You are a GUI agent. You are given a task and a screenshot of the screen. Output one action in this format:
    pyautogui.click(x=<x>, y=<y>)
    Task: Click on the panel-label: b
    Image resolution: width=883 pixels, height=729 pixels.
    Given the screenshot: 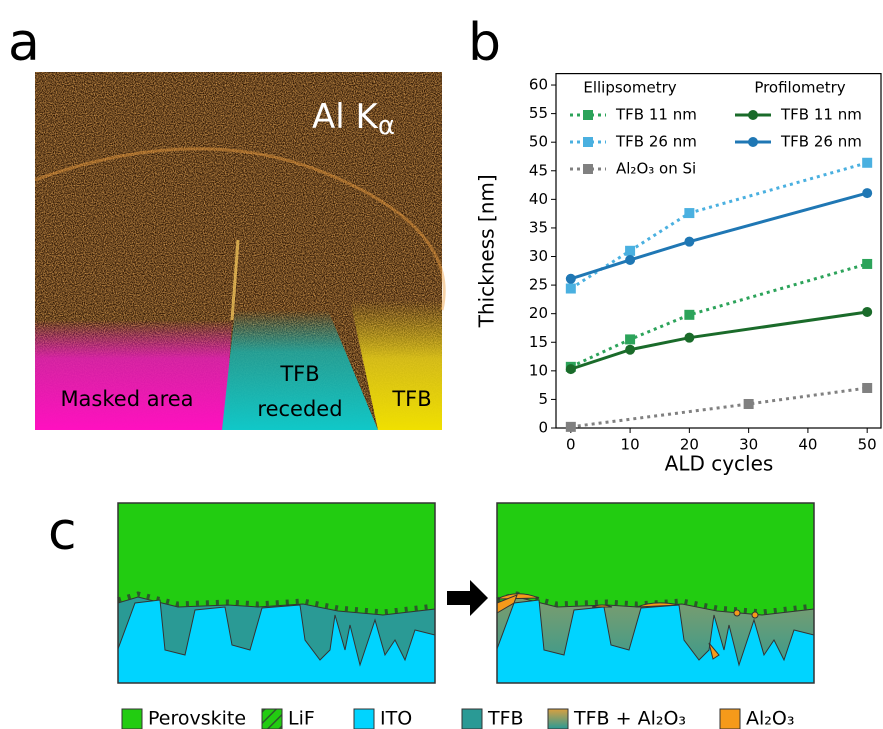 What is the action you would take?
    pyautogui.click(x=484, y=43)
    